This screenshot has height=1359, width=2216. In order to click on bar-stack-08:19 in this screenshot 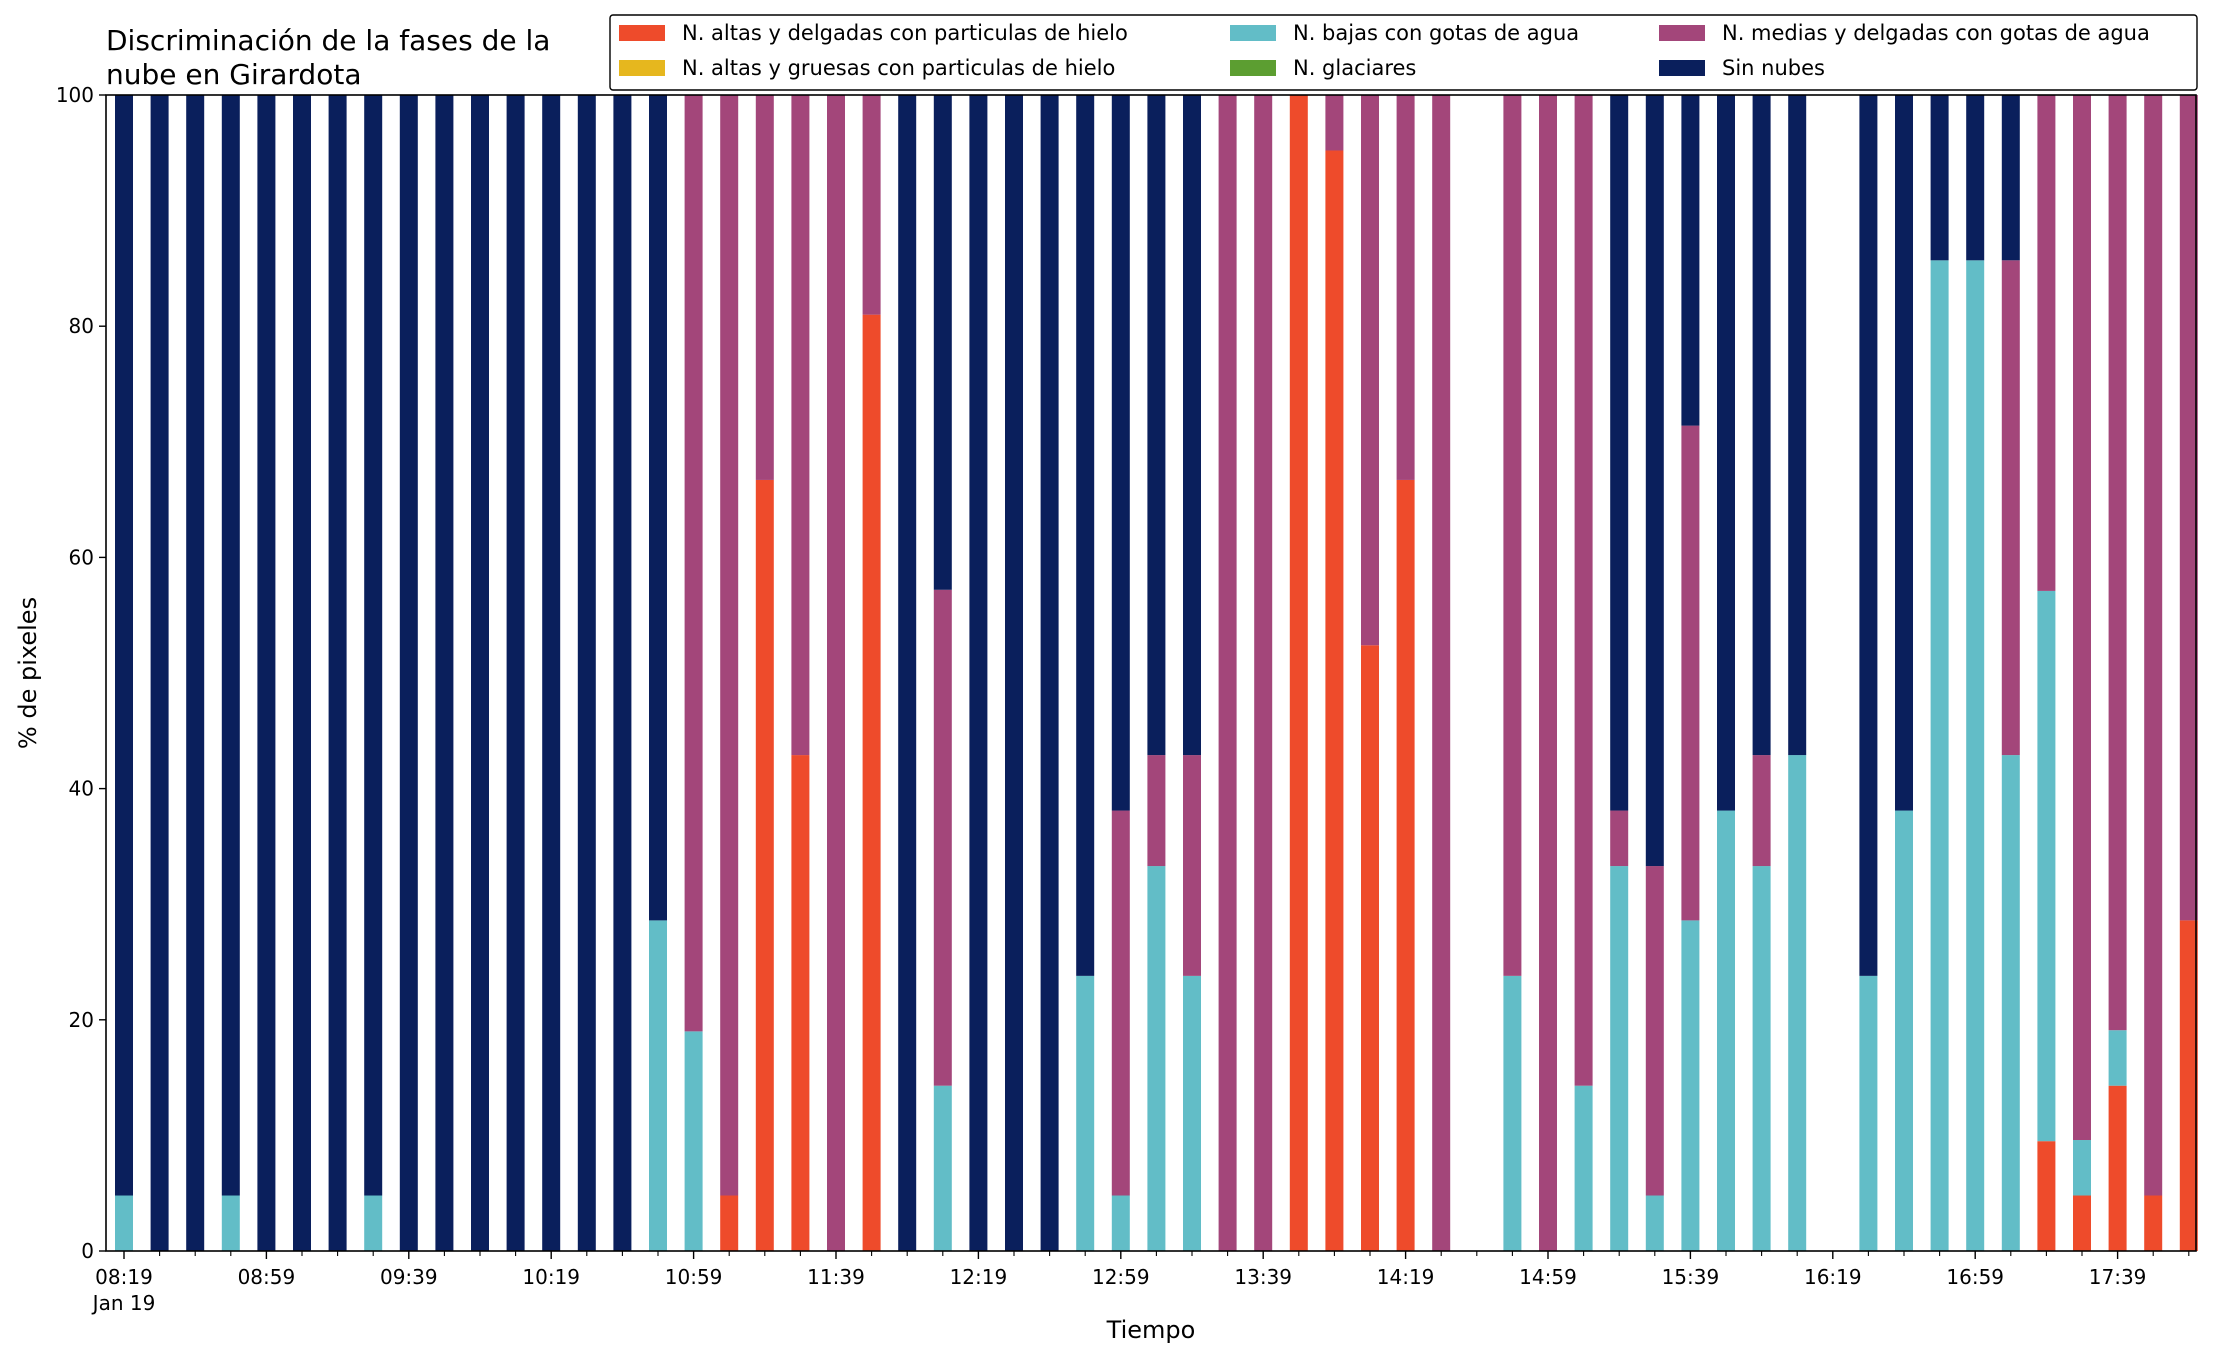, I will do `click(124, 673)`.